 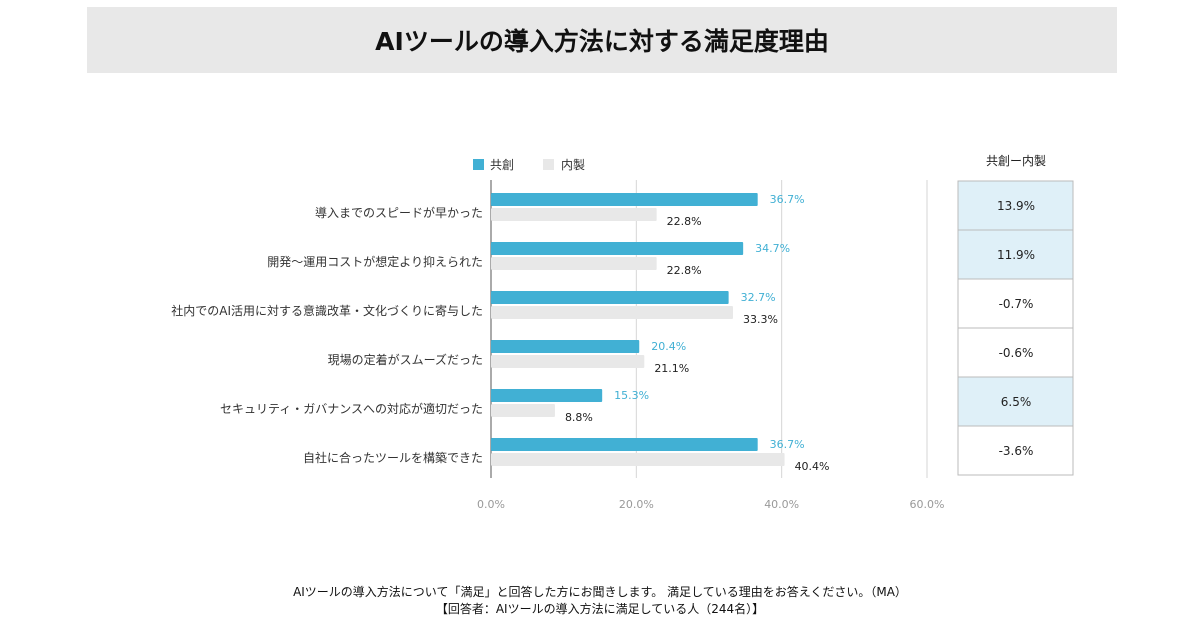 What do you see at coordinates (1016, 161) in the screenshot?
I see `diff-table-header: 共創ー内製` at bounding box center [1016, 161].